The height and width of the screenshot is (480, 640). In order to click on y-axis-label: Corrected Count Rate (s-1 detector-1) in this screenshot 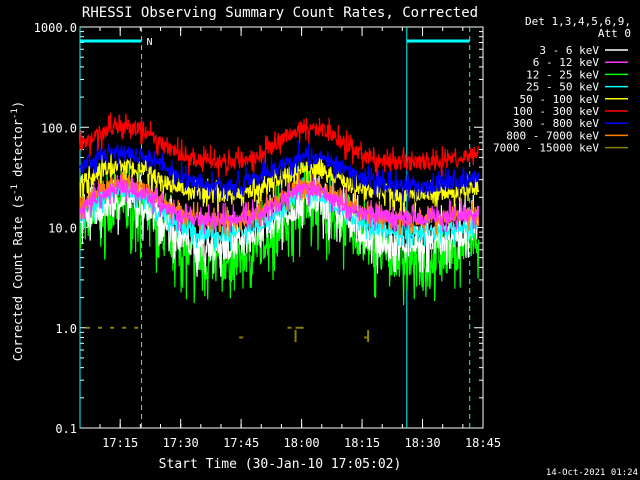, I will do `click(17, 231)`.